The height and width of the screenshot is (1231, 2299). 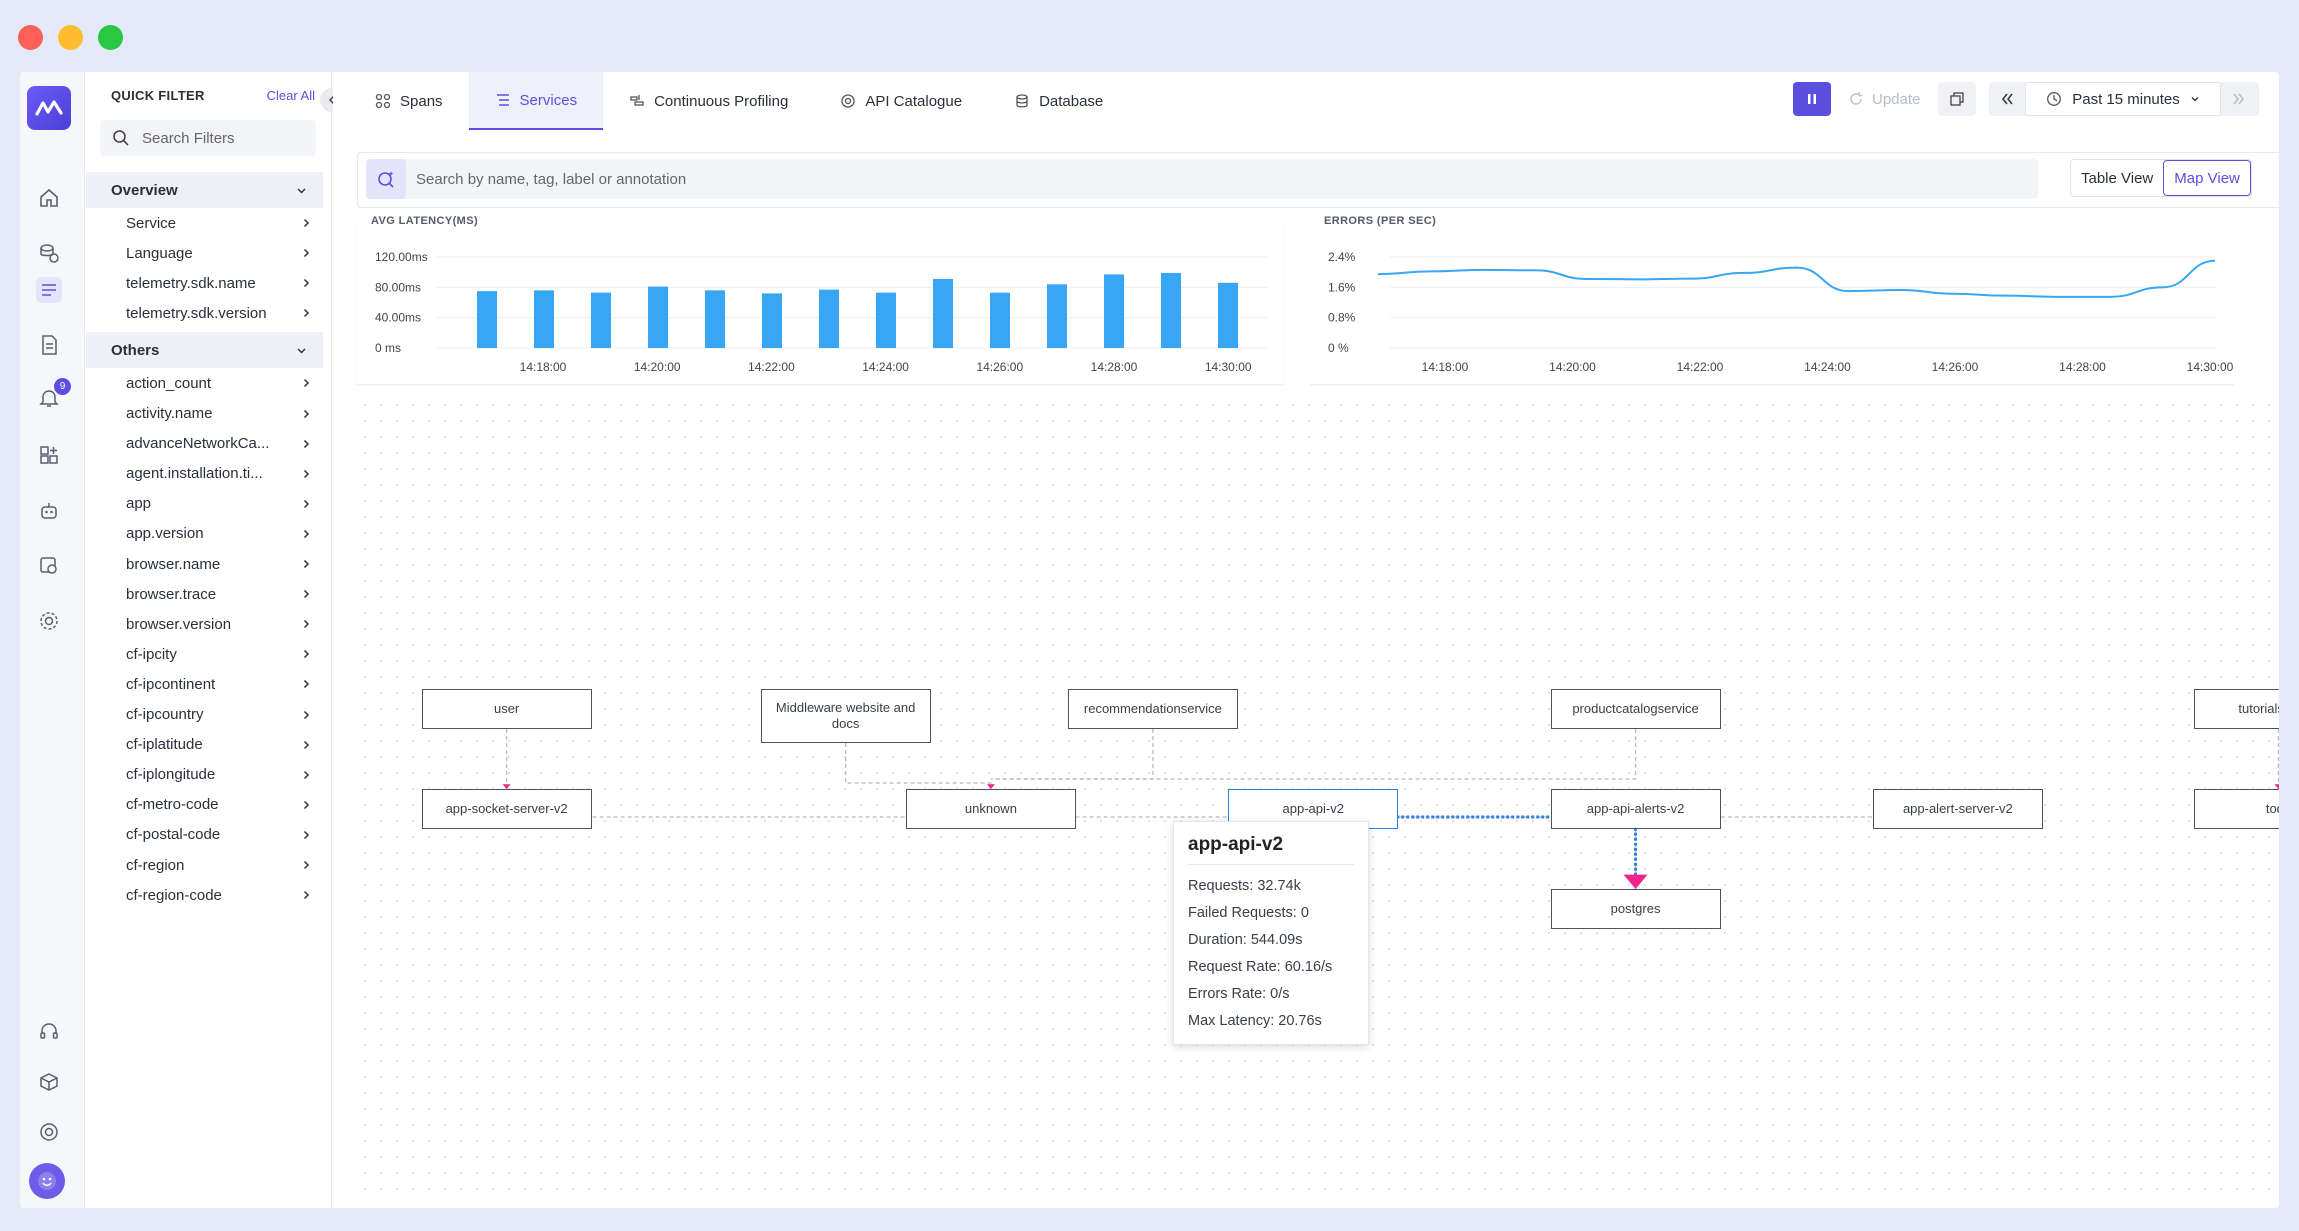 I want to click on clear-all-link: Clear All, so click(x=290, y=95).